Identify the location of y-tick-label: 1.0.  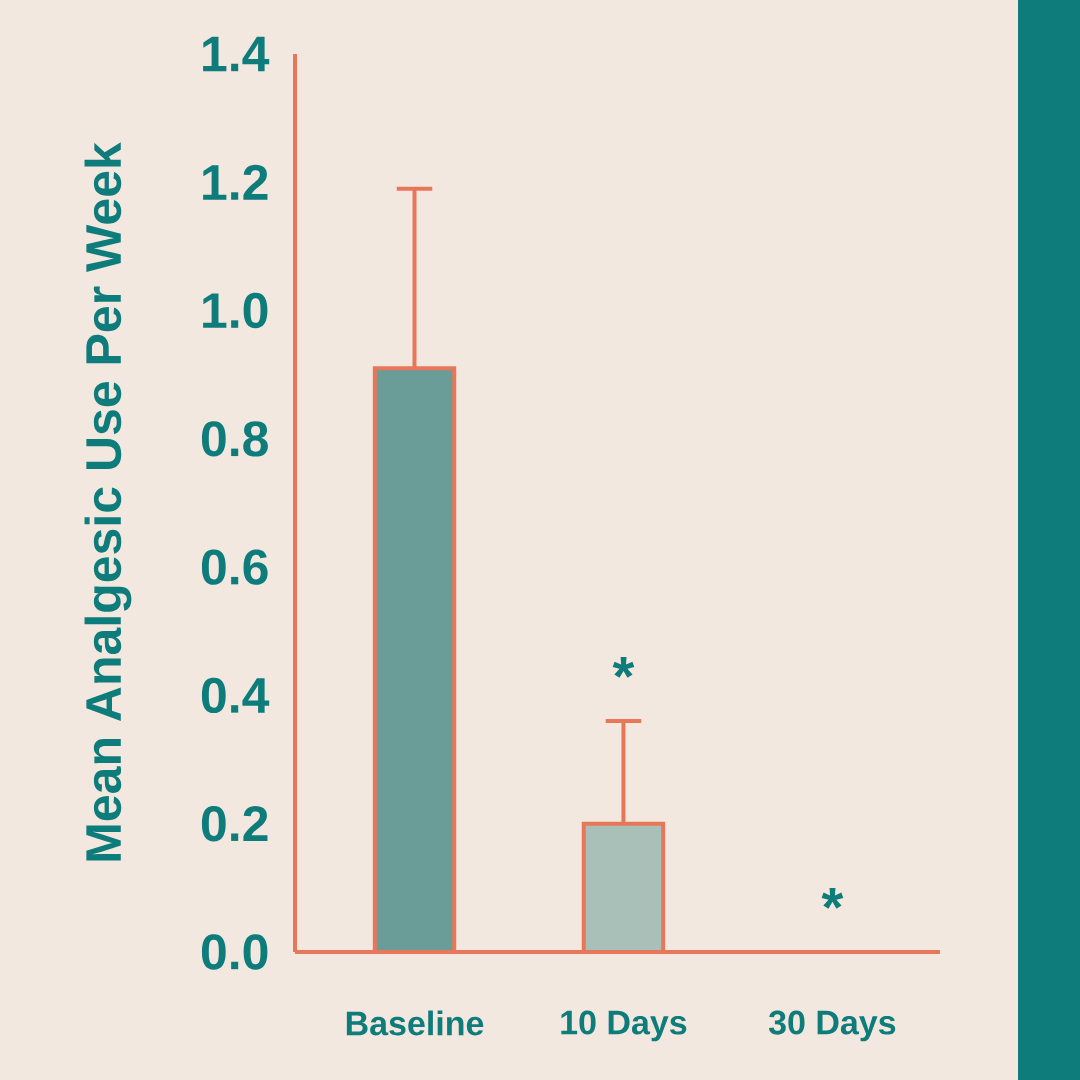
(235, 310).